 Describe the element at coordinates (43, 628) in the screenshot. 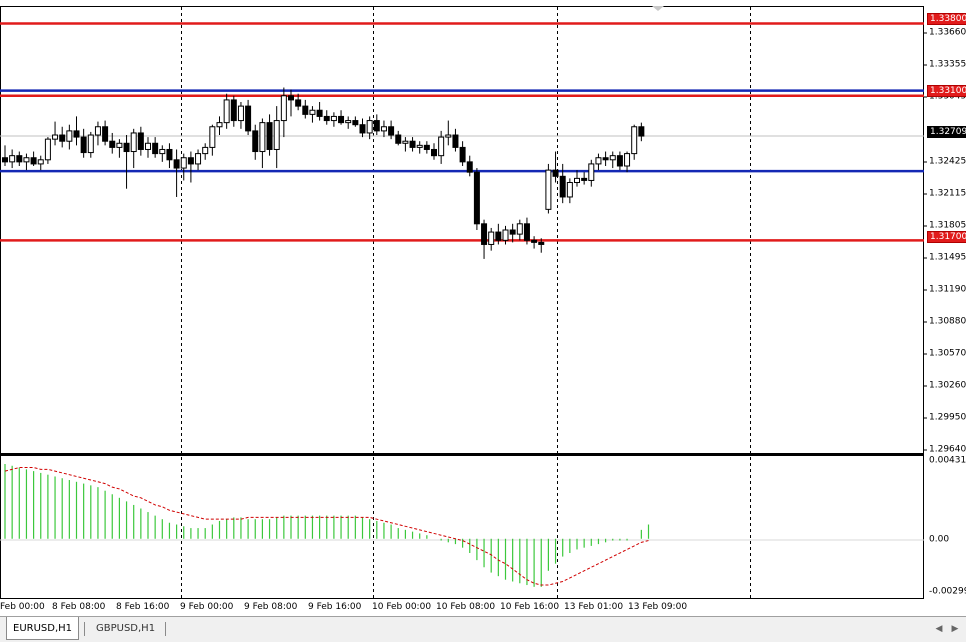

I see `tab-eurusd-h1: EURUSD,H1` at that location.